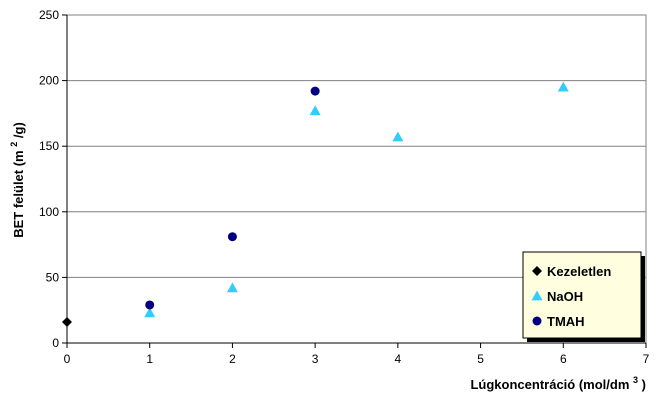  What do you see at coordinates (357, 359) in the screenshot?
I see `x-tick-labels: 0 1 2 3 4 5 6 7` at bounding box center [357, 359].